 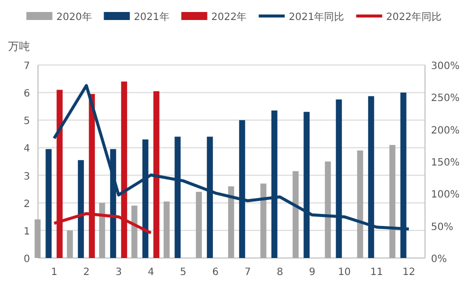 I want to click on y-tick-label: 2, so click(x=27, y=204).